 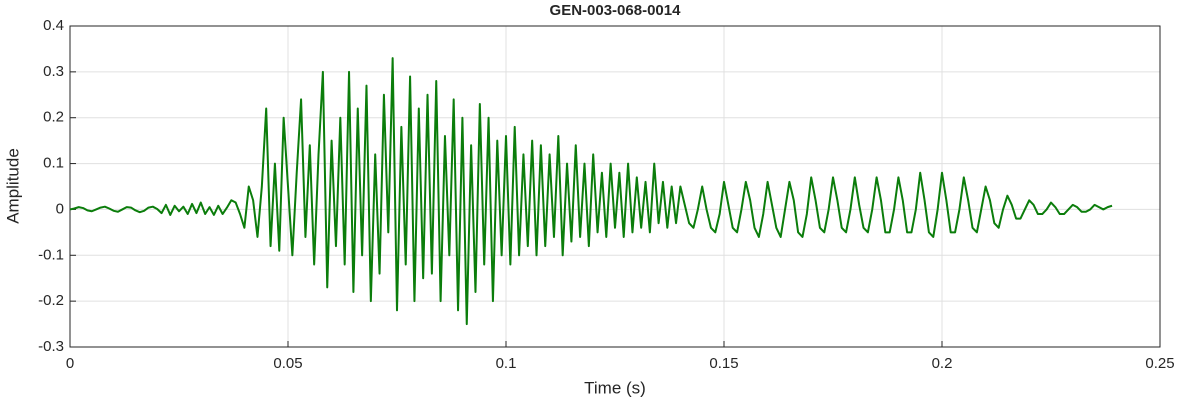 I want to click on x-tick-label: 0.25, so click(x=1159, y=363).